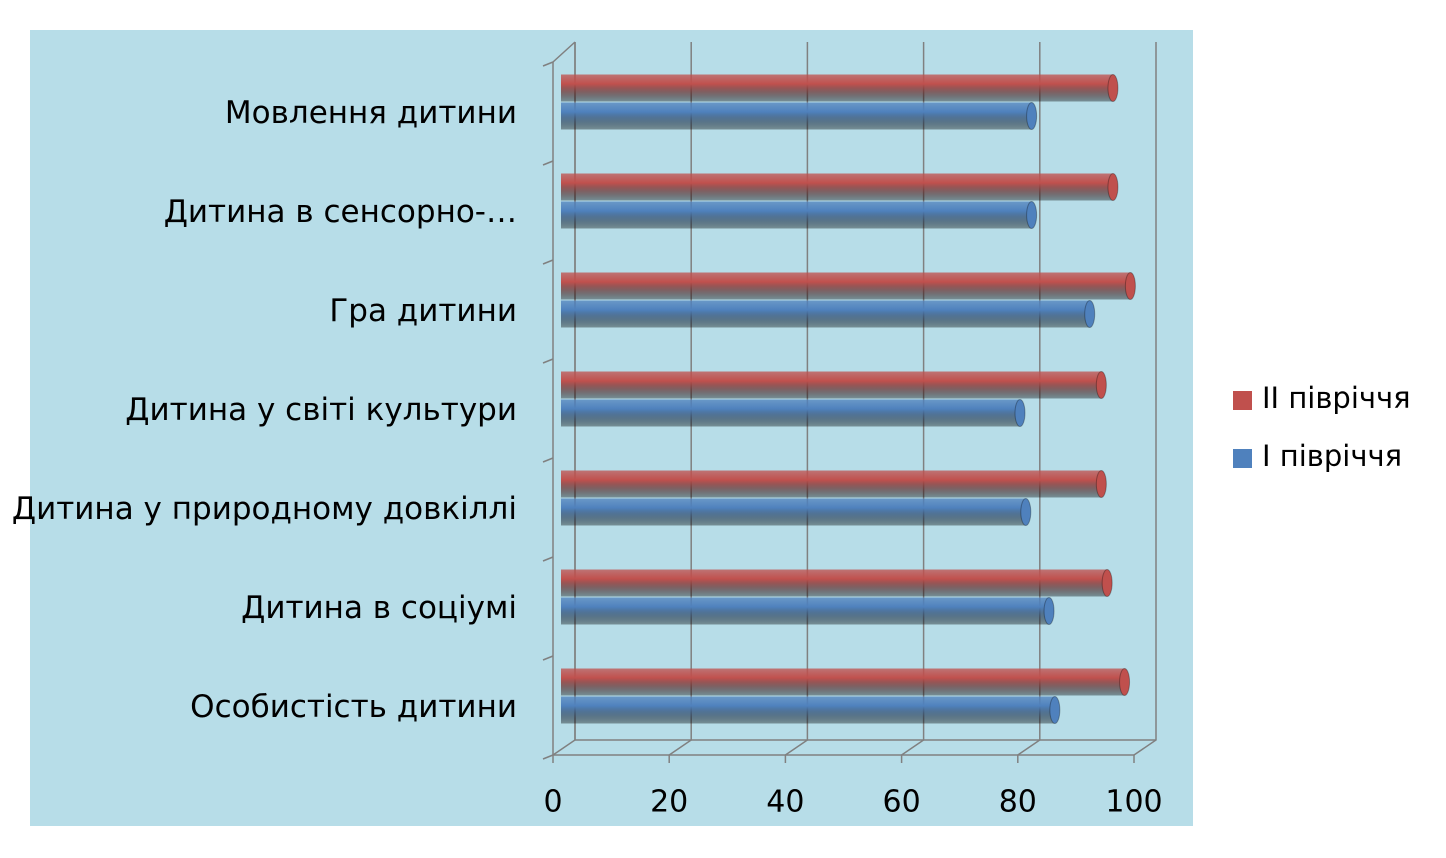 The image size is (1446, 858). Describe the element at coordinates (785, 802) in the screenshot. I see `x-tick-label: 40` at that location.